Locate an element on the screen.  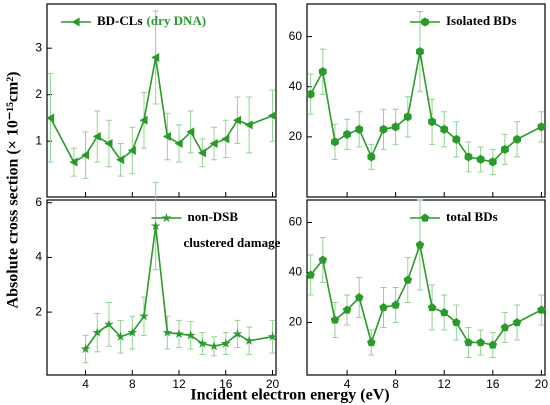
y-axis-label: Absolute cross section (× 10⁻¹⁵cm²) is located at coordinates (13, 190).